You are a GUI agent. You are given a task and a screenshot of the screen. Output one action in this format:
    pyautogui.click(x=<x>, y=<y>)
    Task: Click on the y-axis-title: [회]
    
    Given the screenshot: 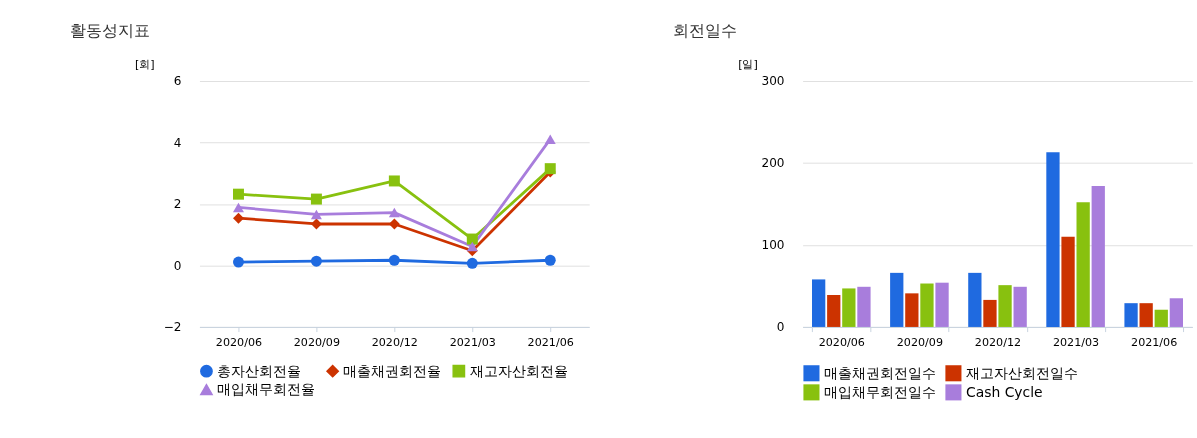 What is the action you would take?
    pyautogui.click(x=145, y=64)
    